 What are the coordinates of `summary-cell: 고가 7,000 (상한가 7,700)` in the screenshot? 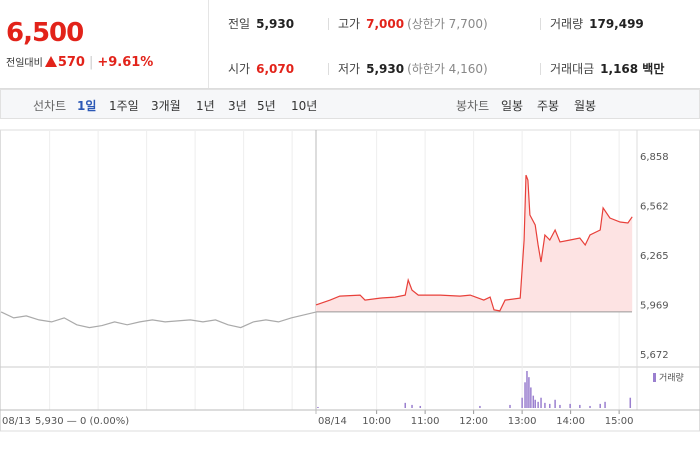 It's located at (413, 23).